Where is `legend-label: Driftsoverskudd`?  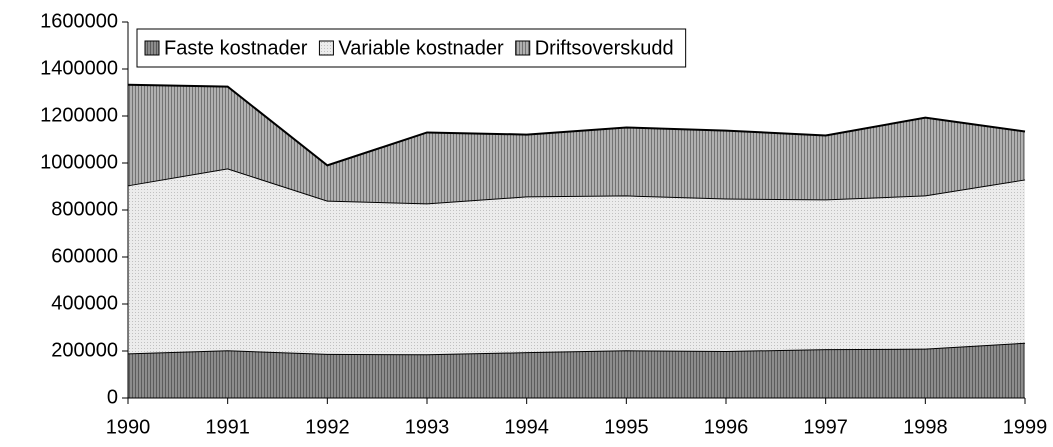 legend-label: Driftsoverskudd is located at coordinates (604, 48).